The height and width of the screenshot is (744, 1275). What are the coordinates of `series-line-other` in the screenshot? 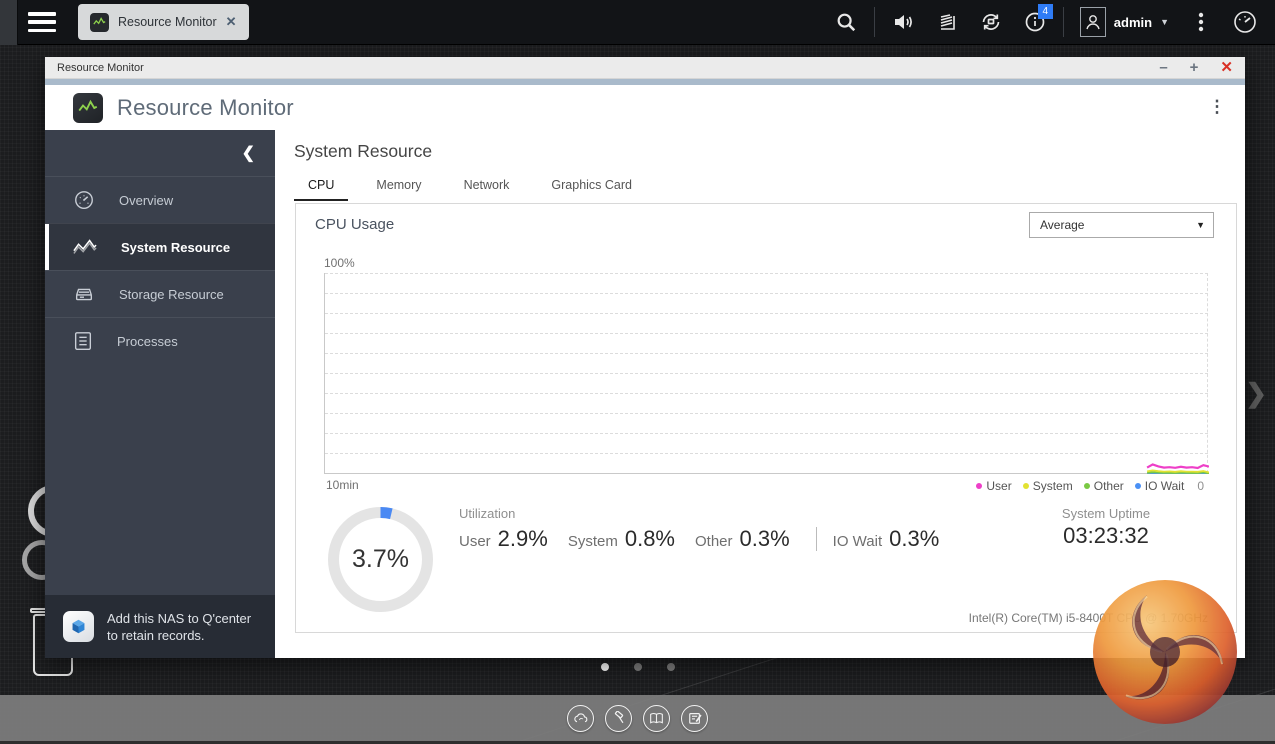 It's located at (1178, 472).